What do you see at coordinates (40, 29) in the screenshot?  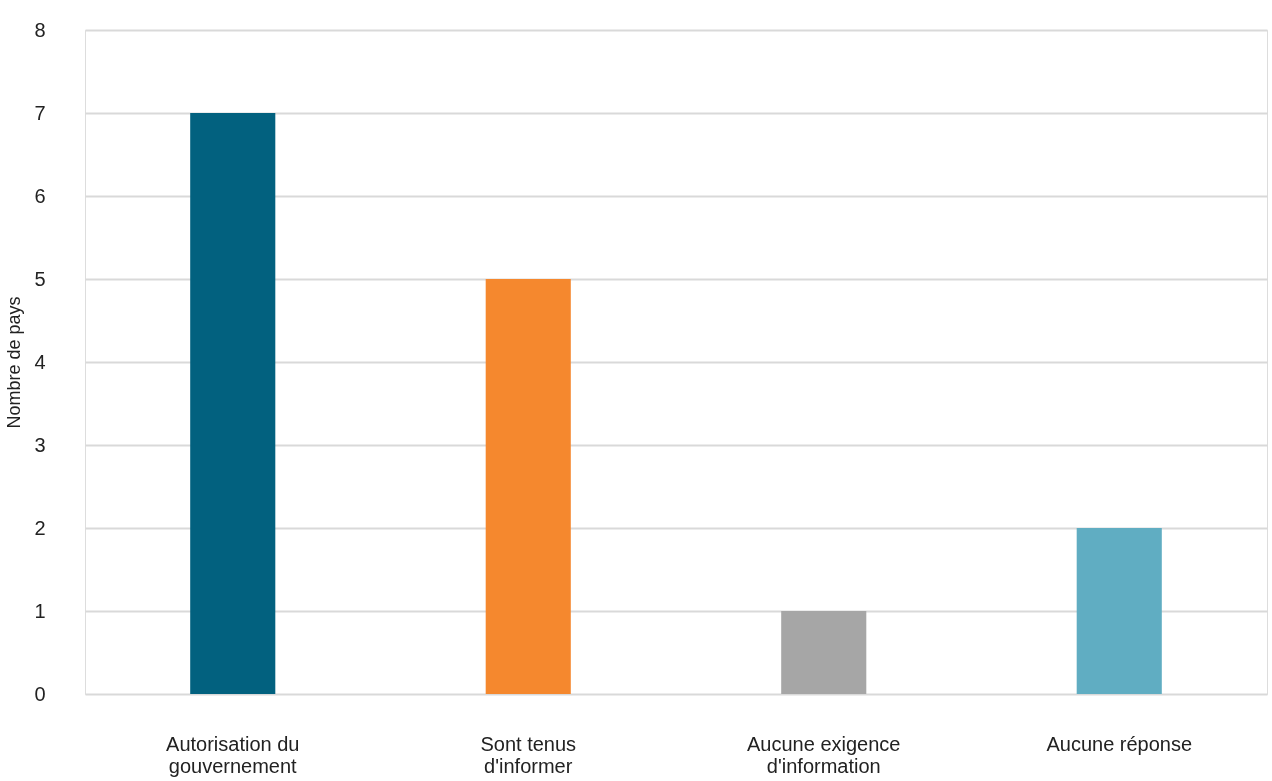 I see `y-tick-label: 8` at bounding box center [40, 29].